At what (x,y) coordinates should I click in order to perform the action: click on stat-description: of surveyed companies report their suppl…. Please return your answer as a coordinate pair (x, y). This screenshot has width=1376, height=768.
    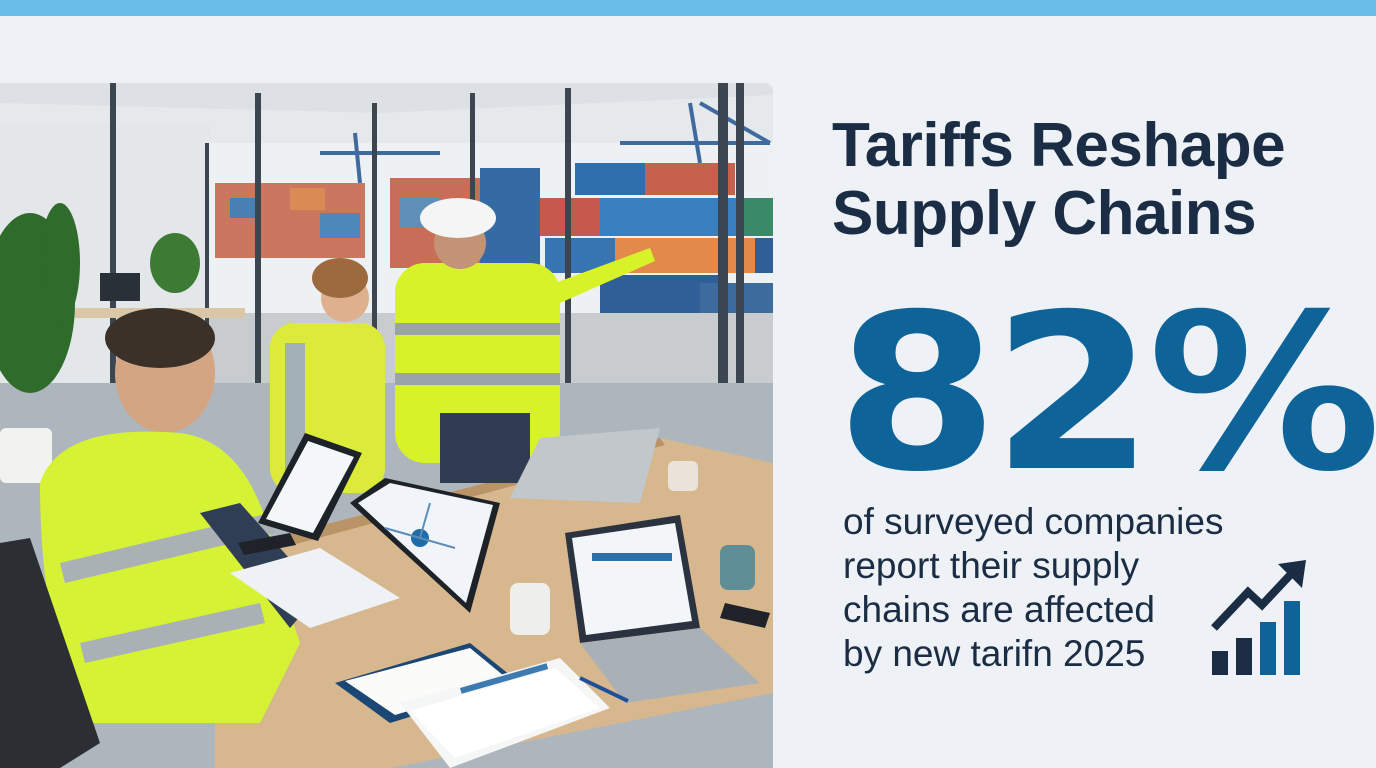
    Looking at the image, I should click on (1073, 588).